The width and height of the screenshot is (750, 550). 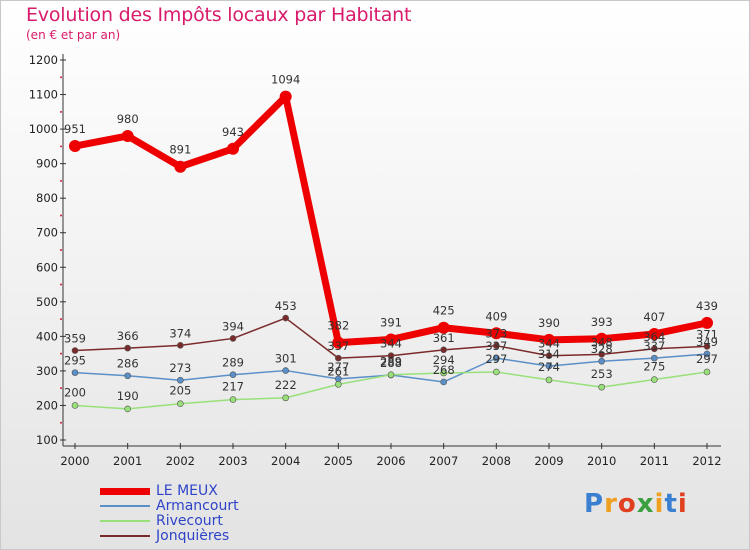 What do you see at coordinates (47, 164) in the screenshot?
I see `y-tick-label: 900` at bounding box center [47, 164].